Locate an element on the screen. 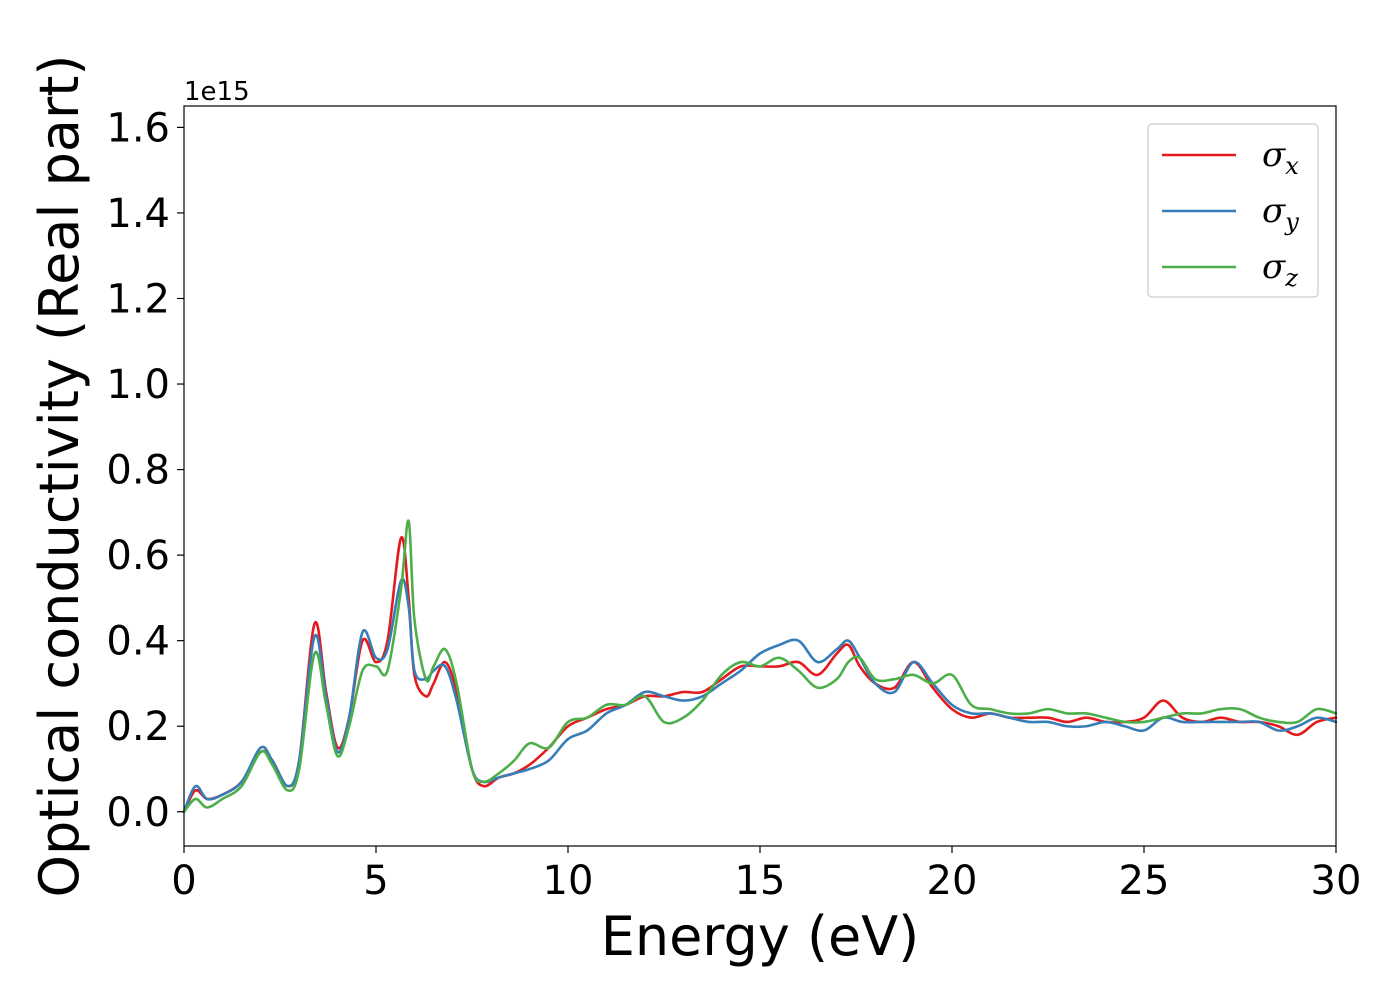 The height and width of the screenshot is (1000, 1400). x-tick-label: 0 is located at coordinates (183, 881).